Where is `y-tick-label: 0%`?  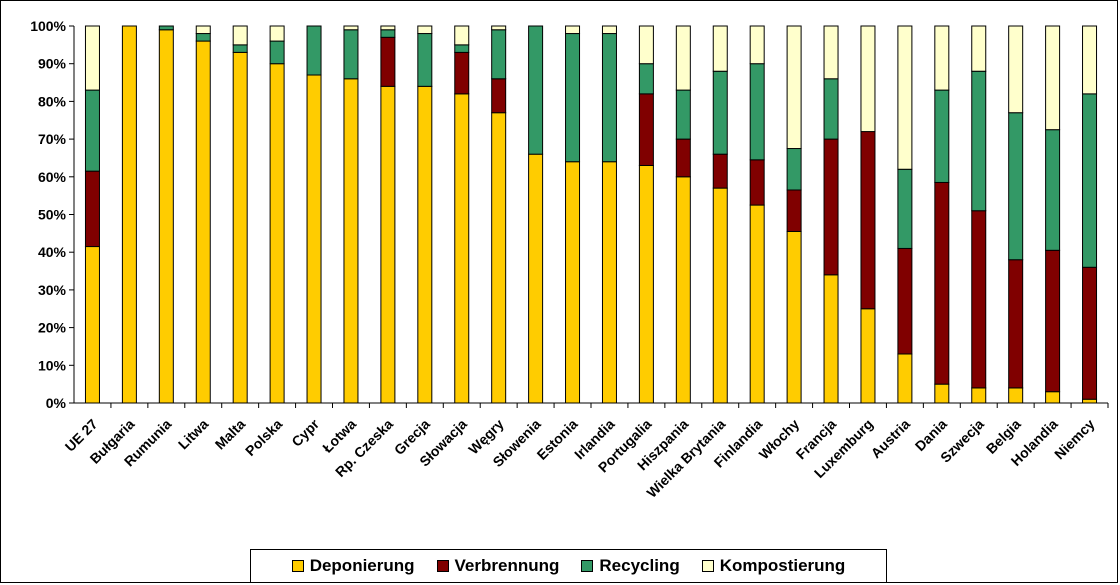 y-tick-label: 0% is located at coordinates (56, 403).